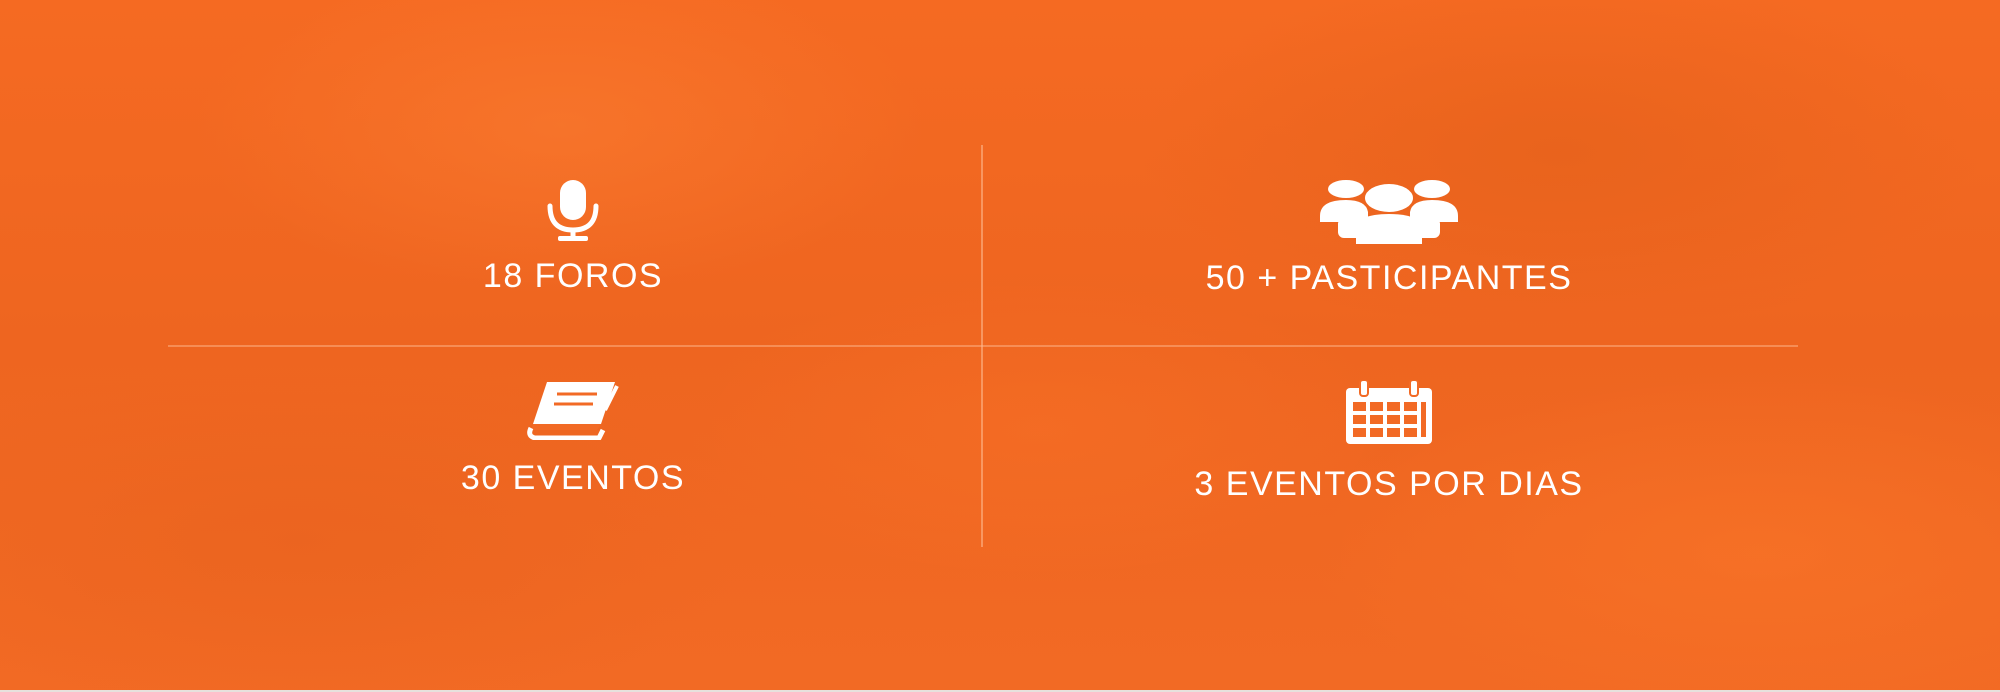 This screenshot has height=692, width=2000. Describe the element at coordinates (573, 478) in the screenshot. I see `stat-label-eventos: 30 EVENTOS` at that location.